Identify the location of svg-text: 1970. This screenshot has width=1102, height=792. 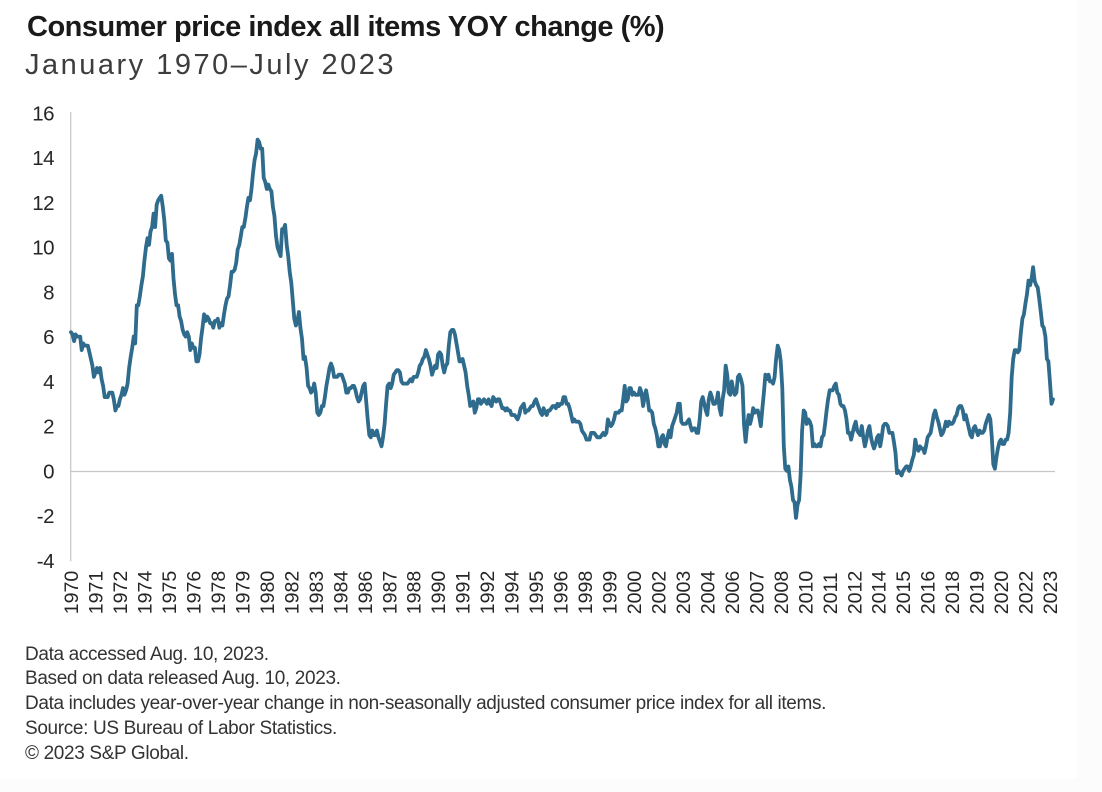
(72, 593).